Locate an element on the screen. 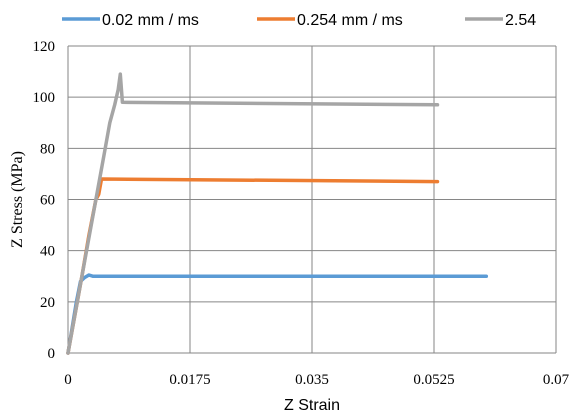 The width and height of the screenshot is (574, 416). x-axis-label: Z Strain is located at coordinates (312, 405).